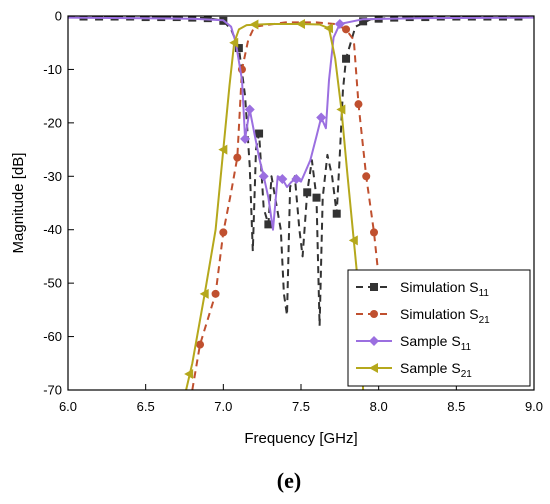  I want to click on x-tick-label: 8.0, so click(379, 406).